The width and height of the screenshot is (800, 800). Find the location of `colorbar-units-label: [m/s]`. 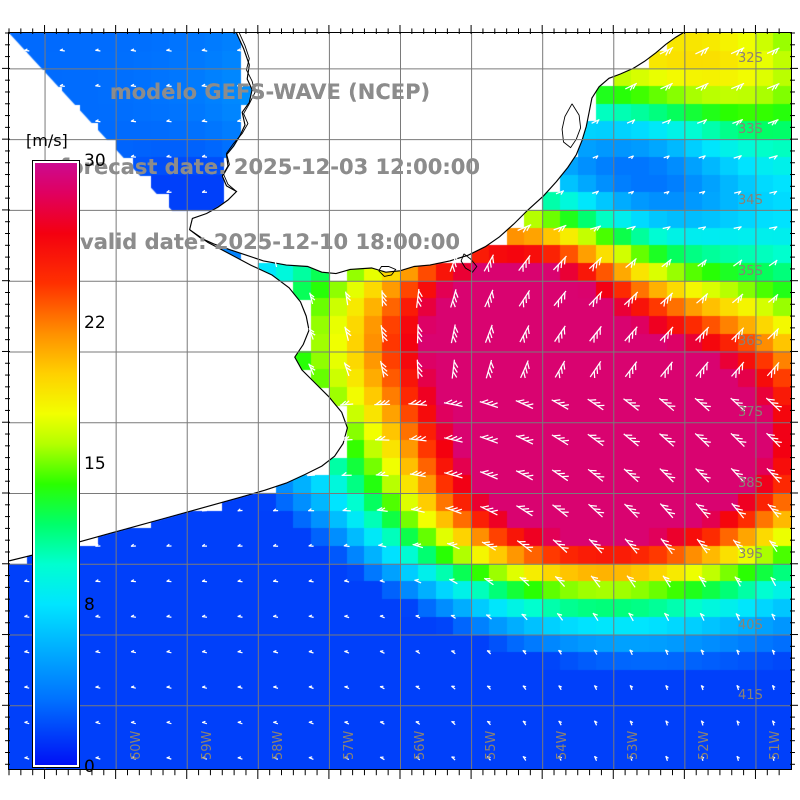

colorbar-units-label: [m/s] is located at coordinates (47, 140).